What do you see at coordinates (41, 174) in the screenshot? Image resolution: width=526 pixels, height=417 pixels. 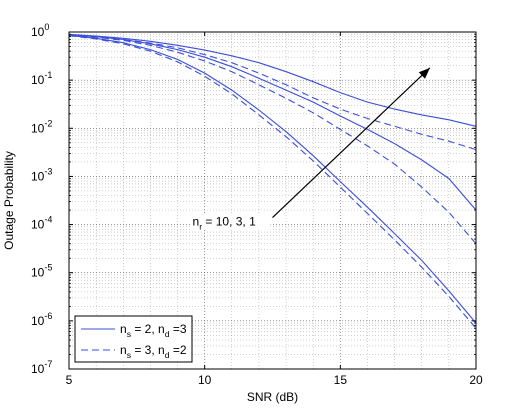 I see `y-tick-label: 10⁻³` at bounding box center [41, 174].